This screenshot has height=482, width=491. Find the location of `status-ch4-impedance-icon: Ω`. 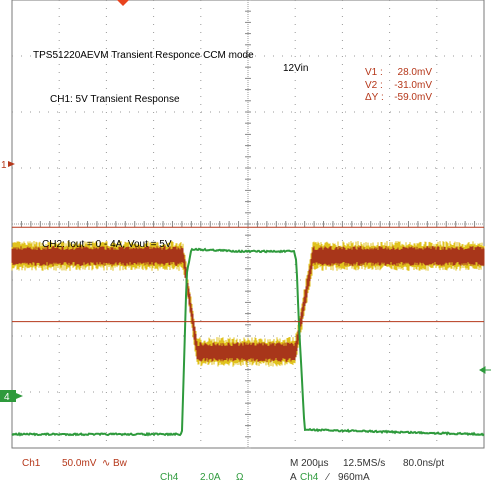

status-ch4-impedance-icon: Ω is located at coordinates (240, 477).